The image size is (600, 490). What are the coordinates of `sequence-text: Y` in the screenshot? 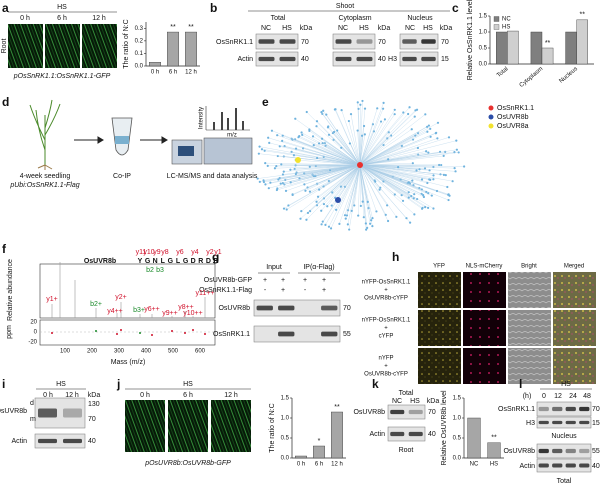 It's located at (140, 261).